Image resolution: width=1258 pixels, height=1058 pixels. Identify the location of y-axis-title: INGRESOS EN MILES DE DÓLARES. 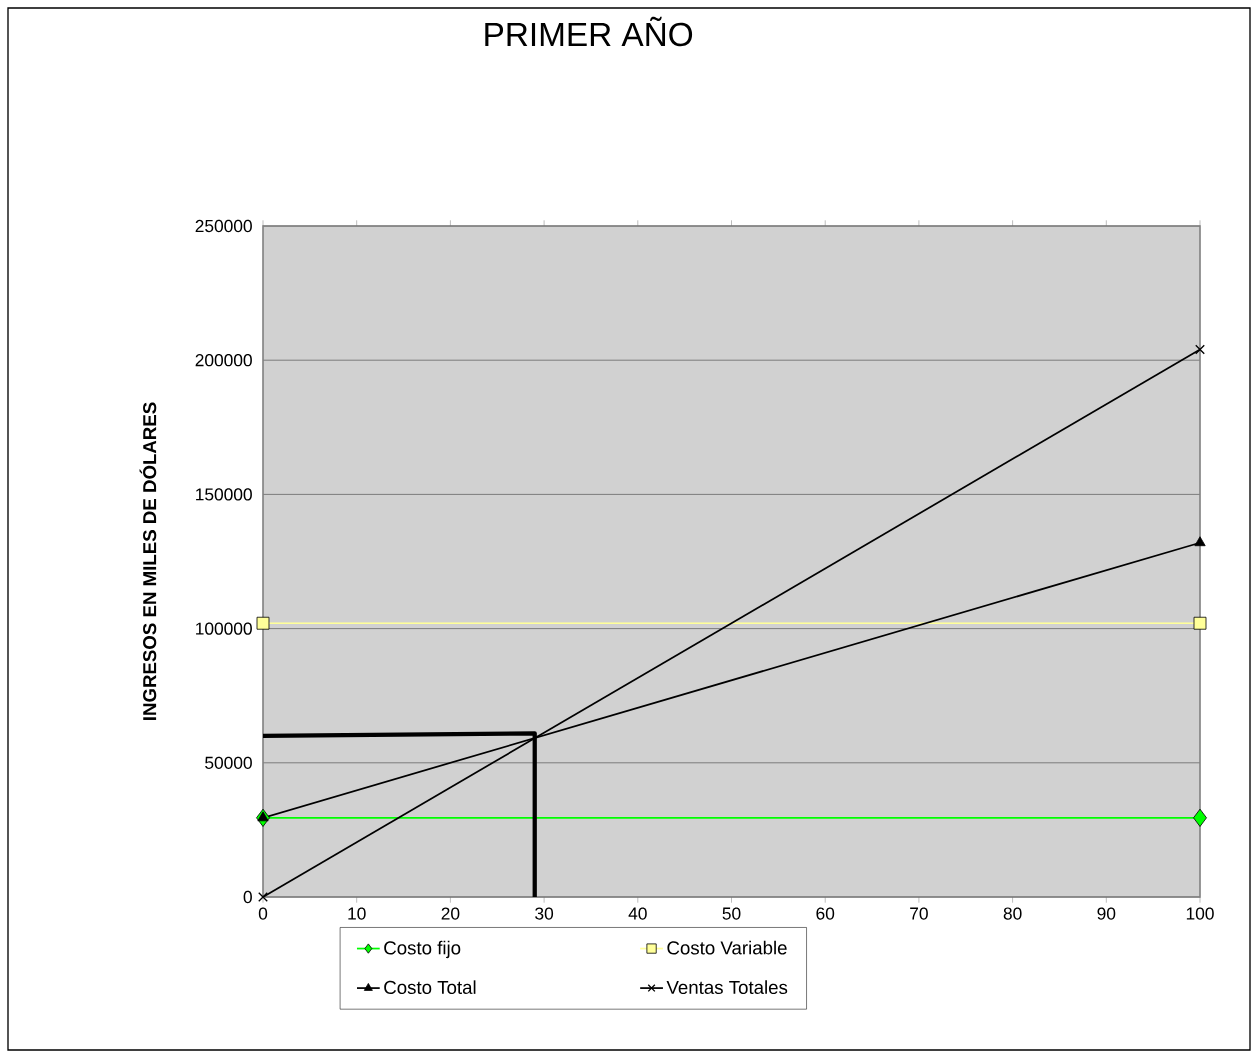
(148, 561).